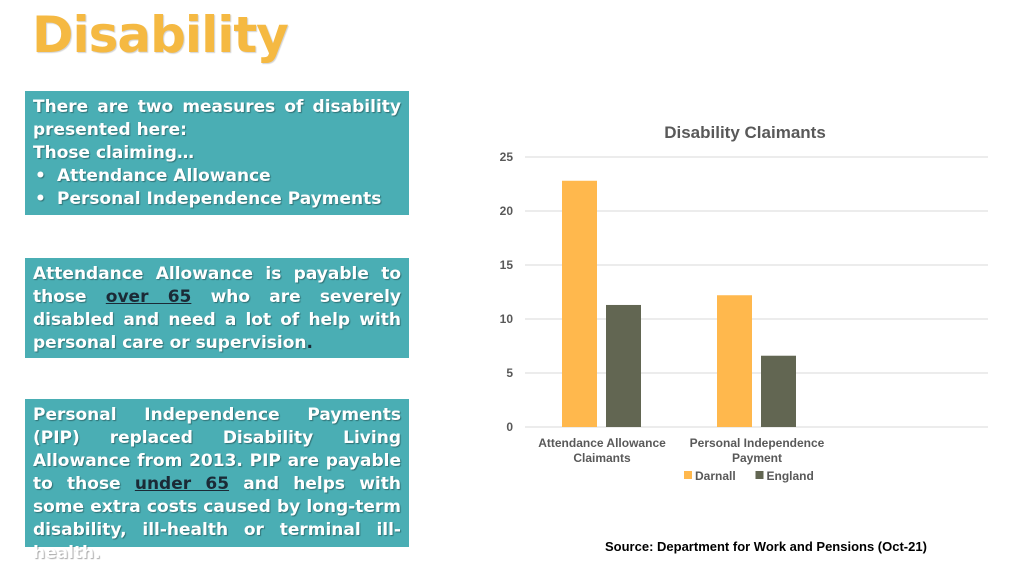 The image size is (1024, 576). I want to click on y-tick-label-15: 15, so click(507, 265).